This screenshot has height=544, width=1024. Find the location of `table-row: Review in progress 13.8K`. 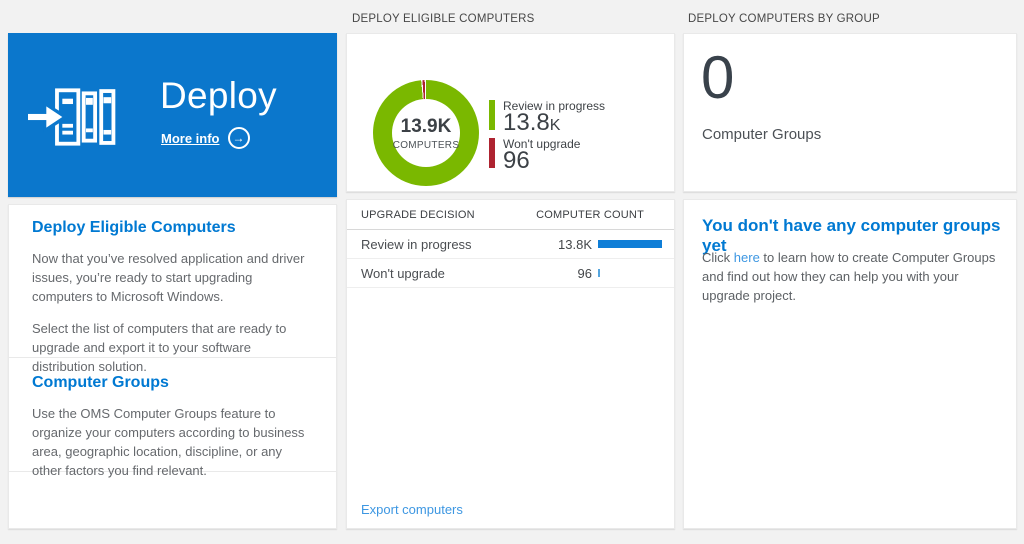

table-row: Review in progress 13.8K is located at coordinates (510, 244).